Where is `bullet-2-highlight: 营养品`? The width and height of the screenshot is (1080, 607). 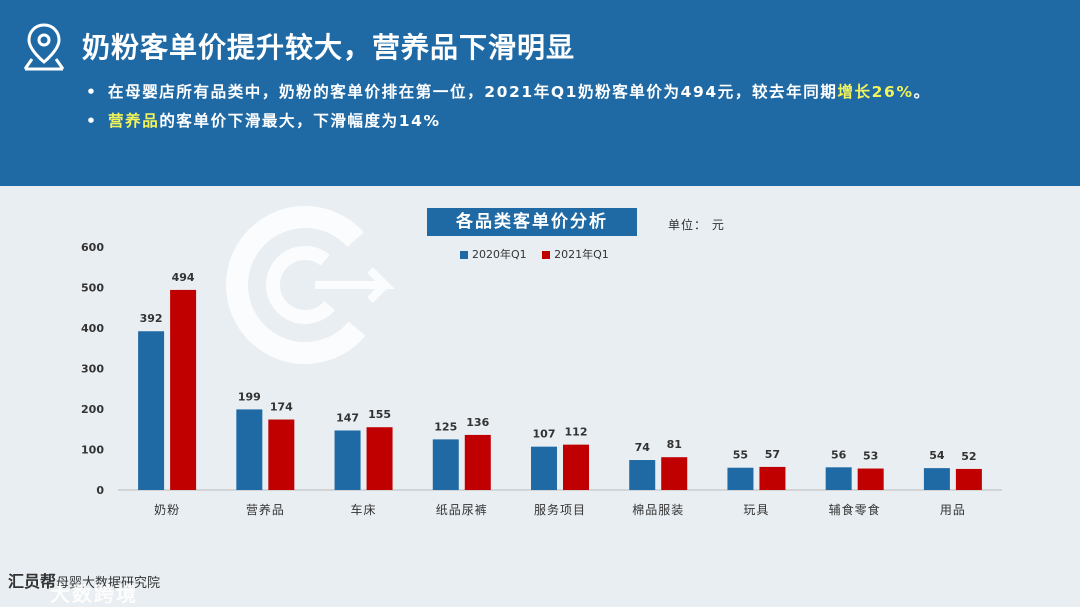
bullet-2-highlight: 营养品 is located at coordinates (134, 121).